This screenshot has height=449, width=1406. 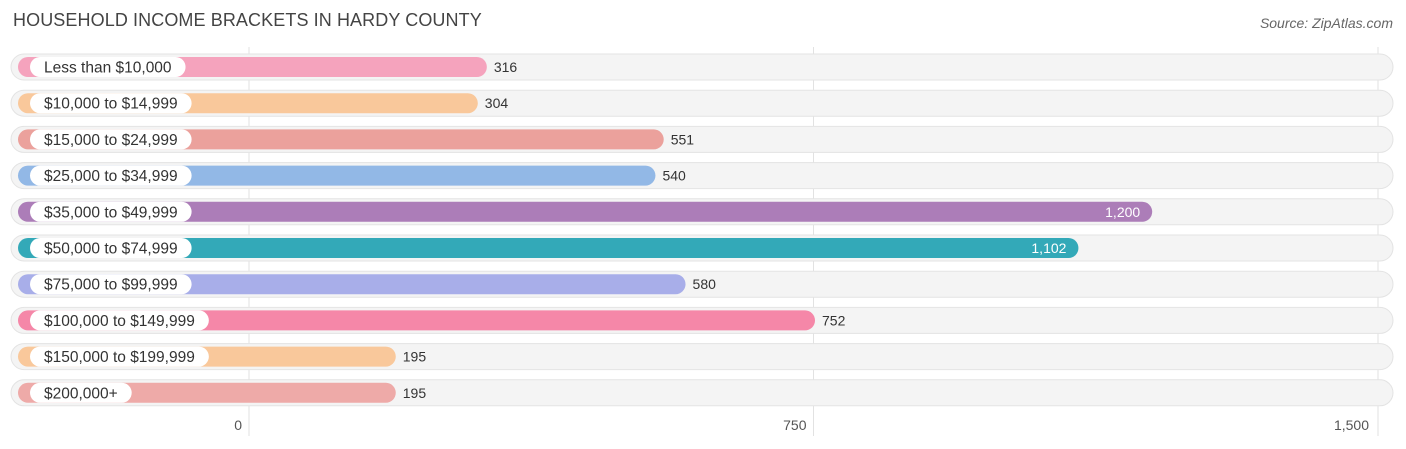 I want to click on category-label: $10,000 to $14,999, so click(x=111, y=104).